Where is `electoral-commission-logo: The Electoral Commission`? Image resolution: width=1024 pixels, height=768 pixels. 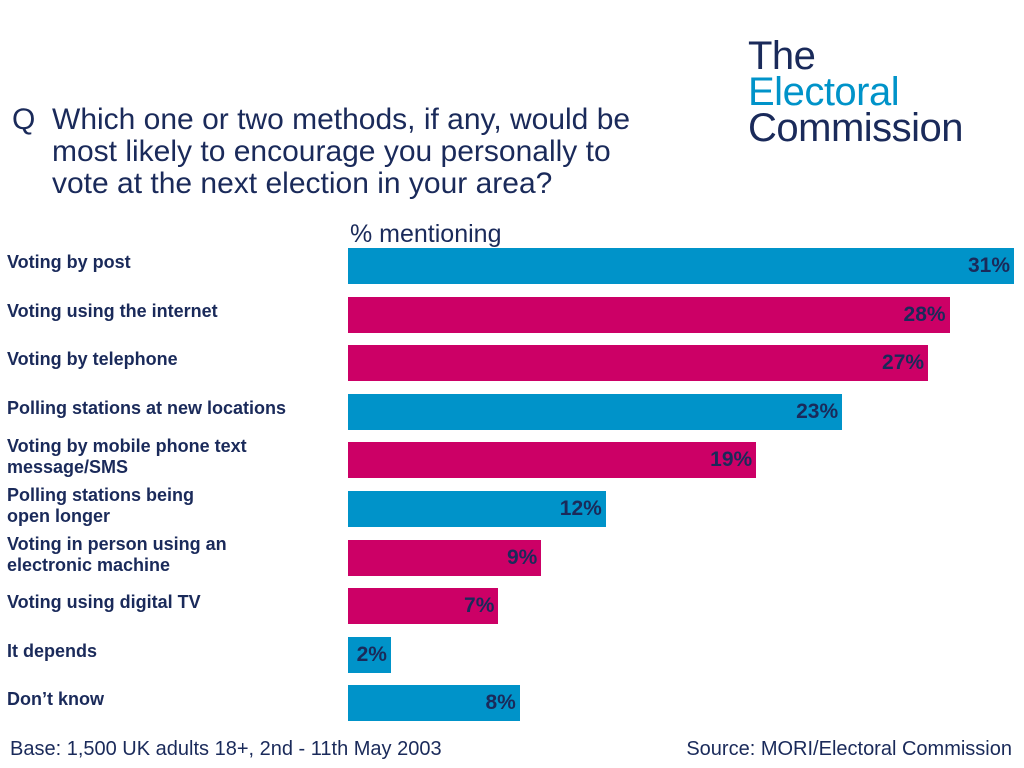
electoral-commission-logo: The Electoral Commission is located at coordinates (856, 92).